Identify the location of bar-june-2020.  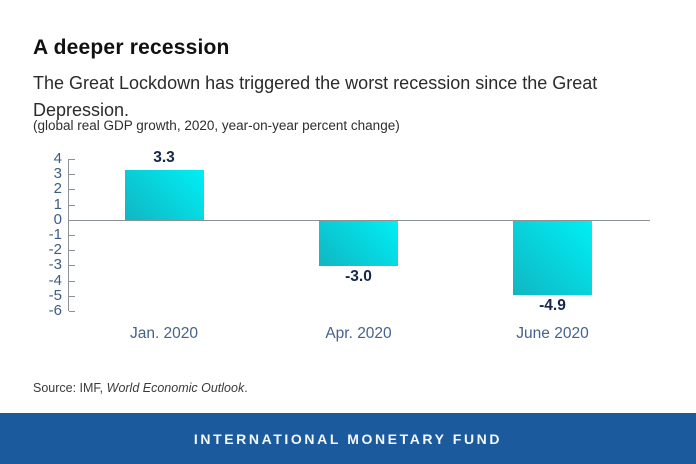
(552, 258).